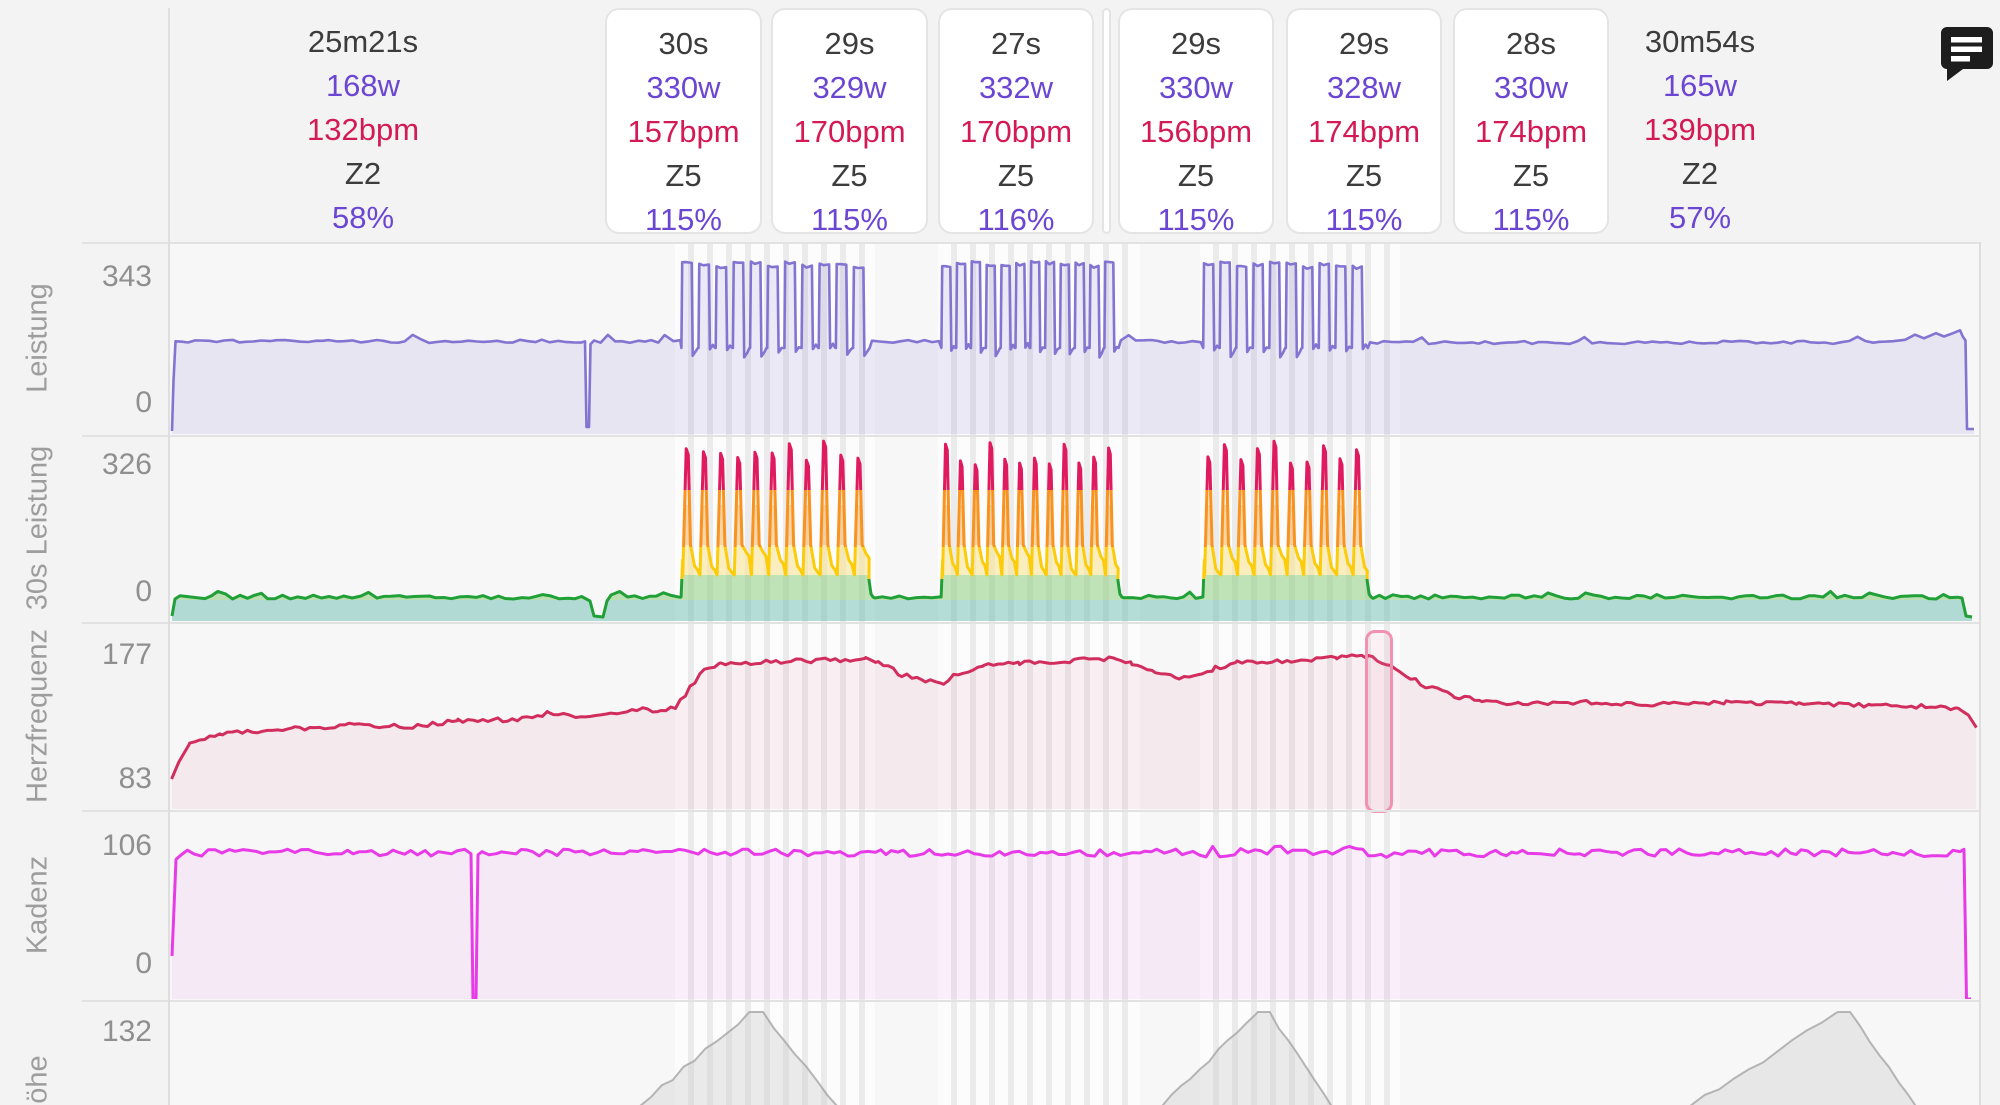 This screenshot has width=2000, height=1105. What do you see at coordinates (1379, 721) in the screenshot?
I see `hr-interval-selection-box` at bounding box center [1379, 721].